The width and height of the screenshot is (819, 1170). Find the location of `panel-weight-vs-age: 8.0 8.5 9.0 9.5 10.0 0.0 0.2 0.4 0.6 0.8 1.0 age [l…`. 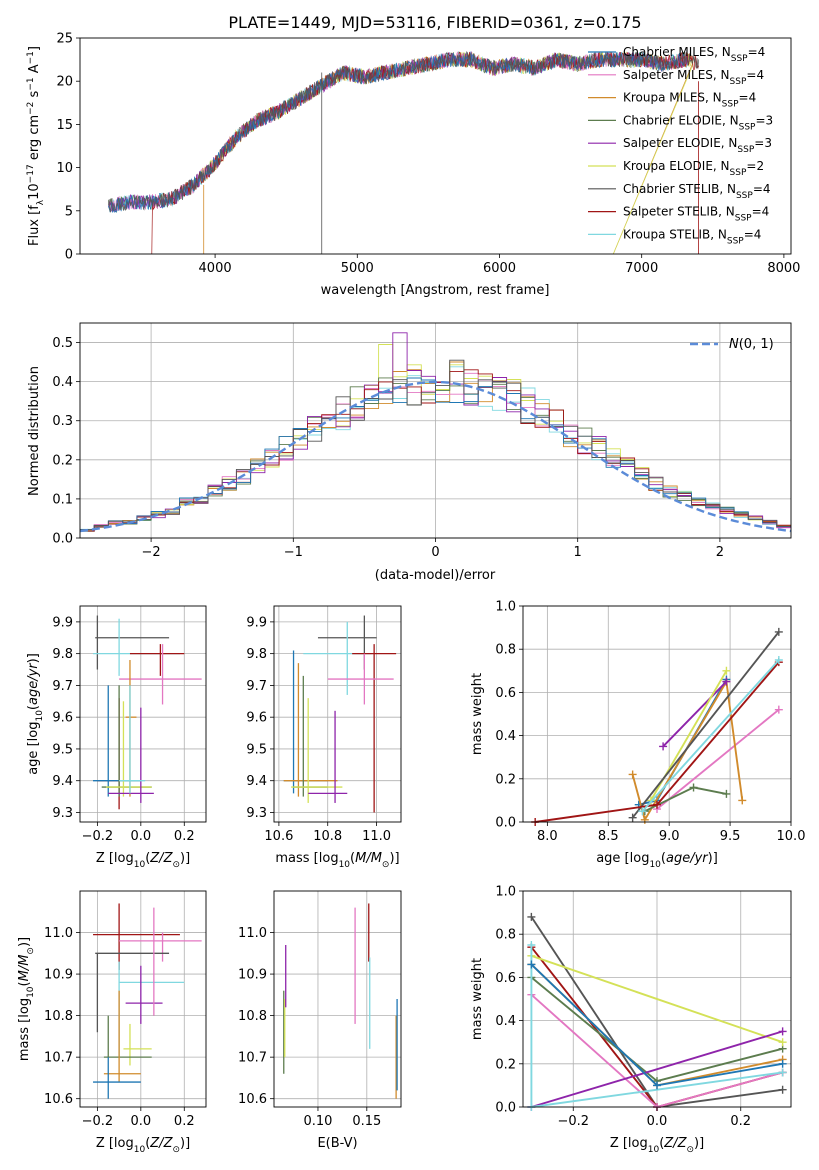

panel-weight-vs-age: 8.0 8.5 9.0 9.5 10.0 0.0 0.2 0.4 0.6 0.8 1.0 age [l… is located at coordinates (637, 735).